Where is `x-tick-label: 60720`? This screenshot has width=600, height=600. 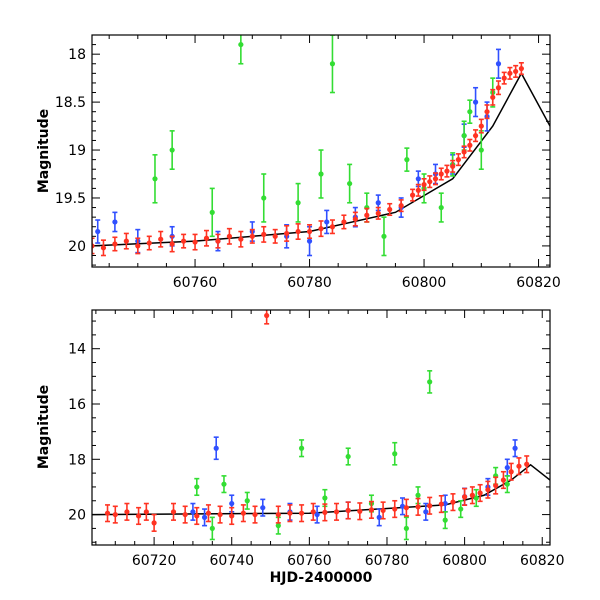 x-tick-label: 60720 is located at coordinates (154, 561).